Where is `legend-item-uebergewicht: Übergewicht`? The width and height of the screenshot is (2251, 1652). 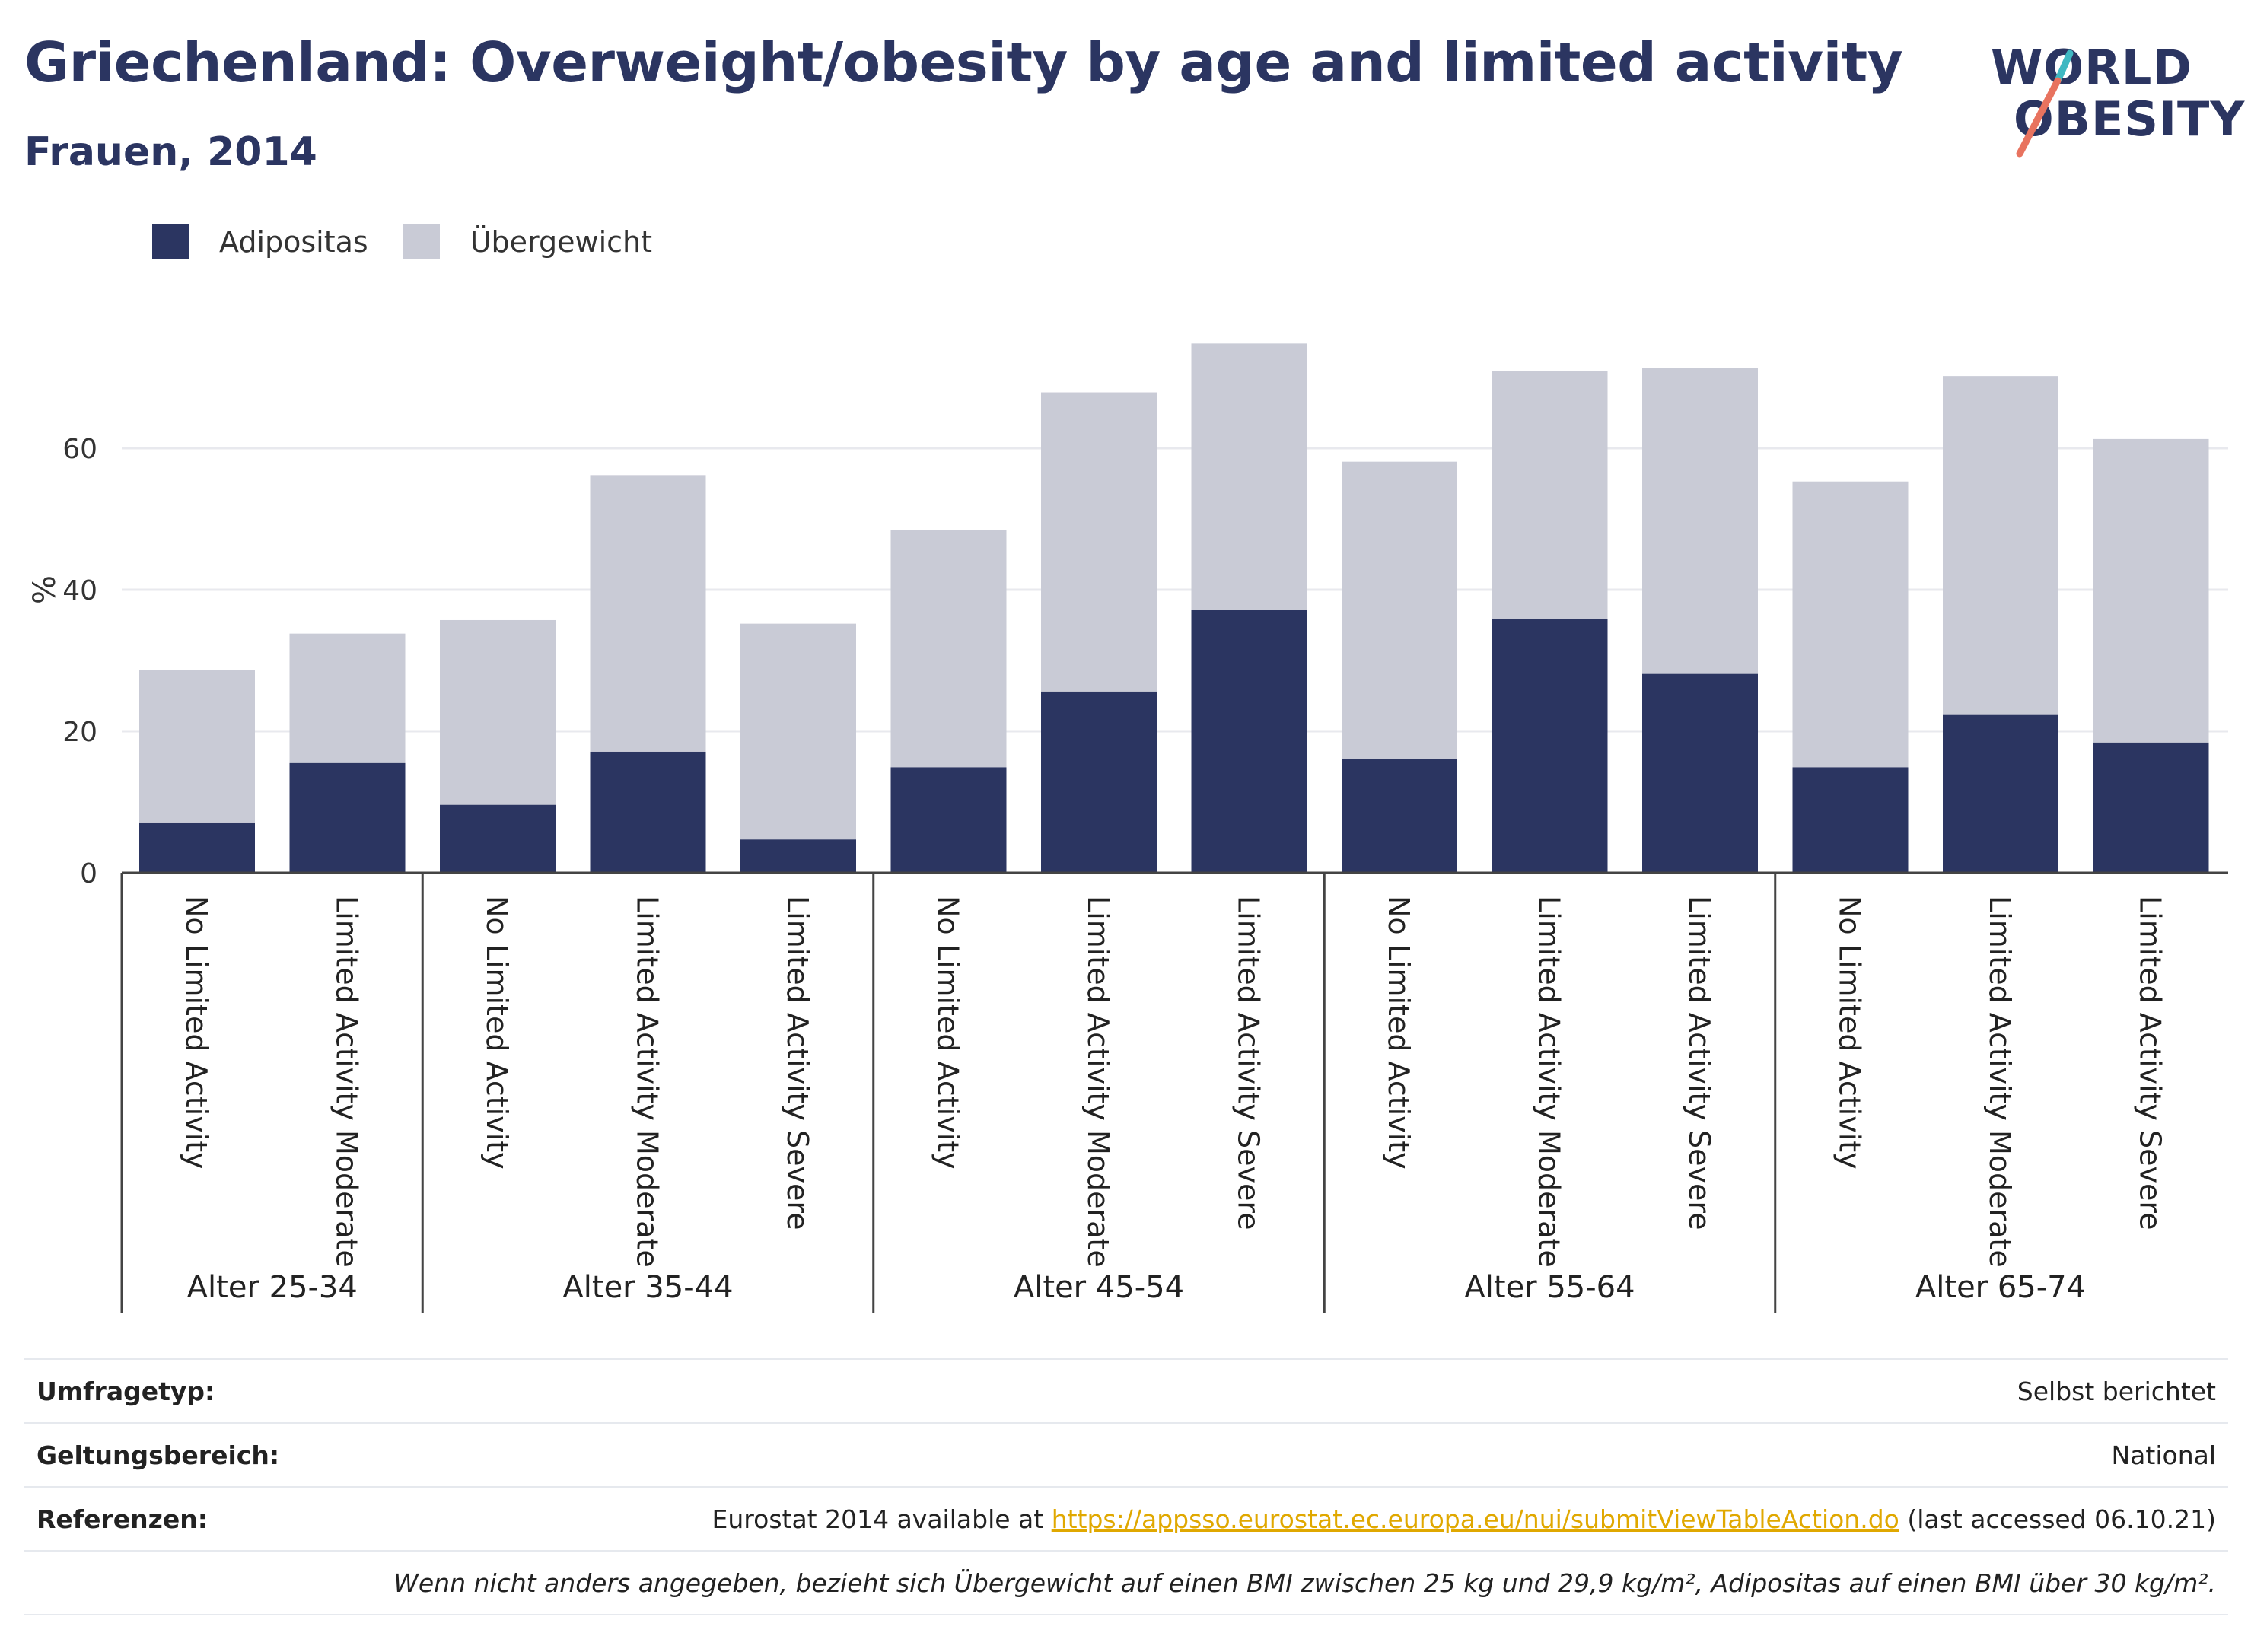 legend-item-uebergewicht: Übergewicht is located at coordinates (527, 241).